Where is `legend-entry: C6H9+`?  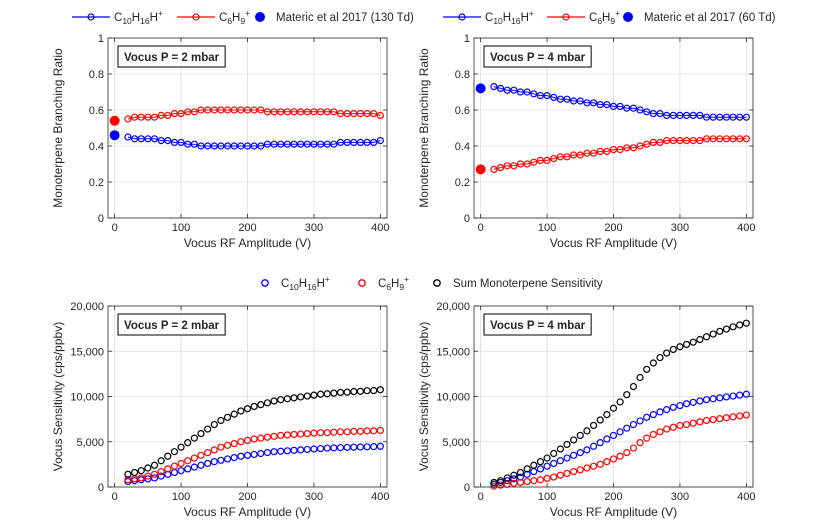
legend-entry: C6H9+ is located at coordinates (383, 283).